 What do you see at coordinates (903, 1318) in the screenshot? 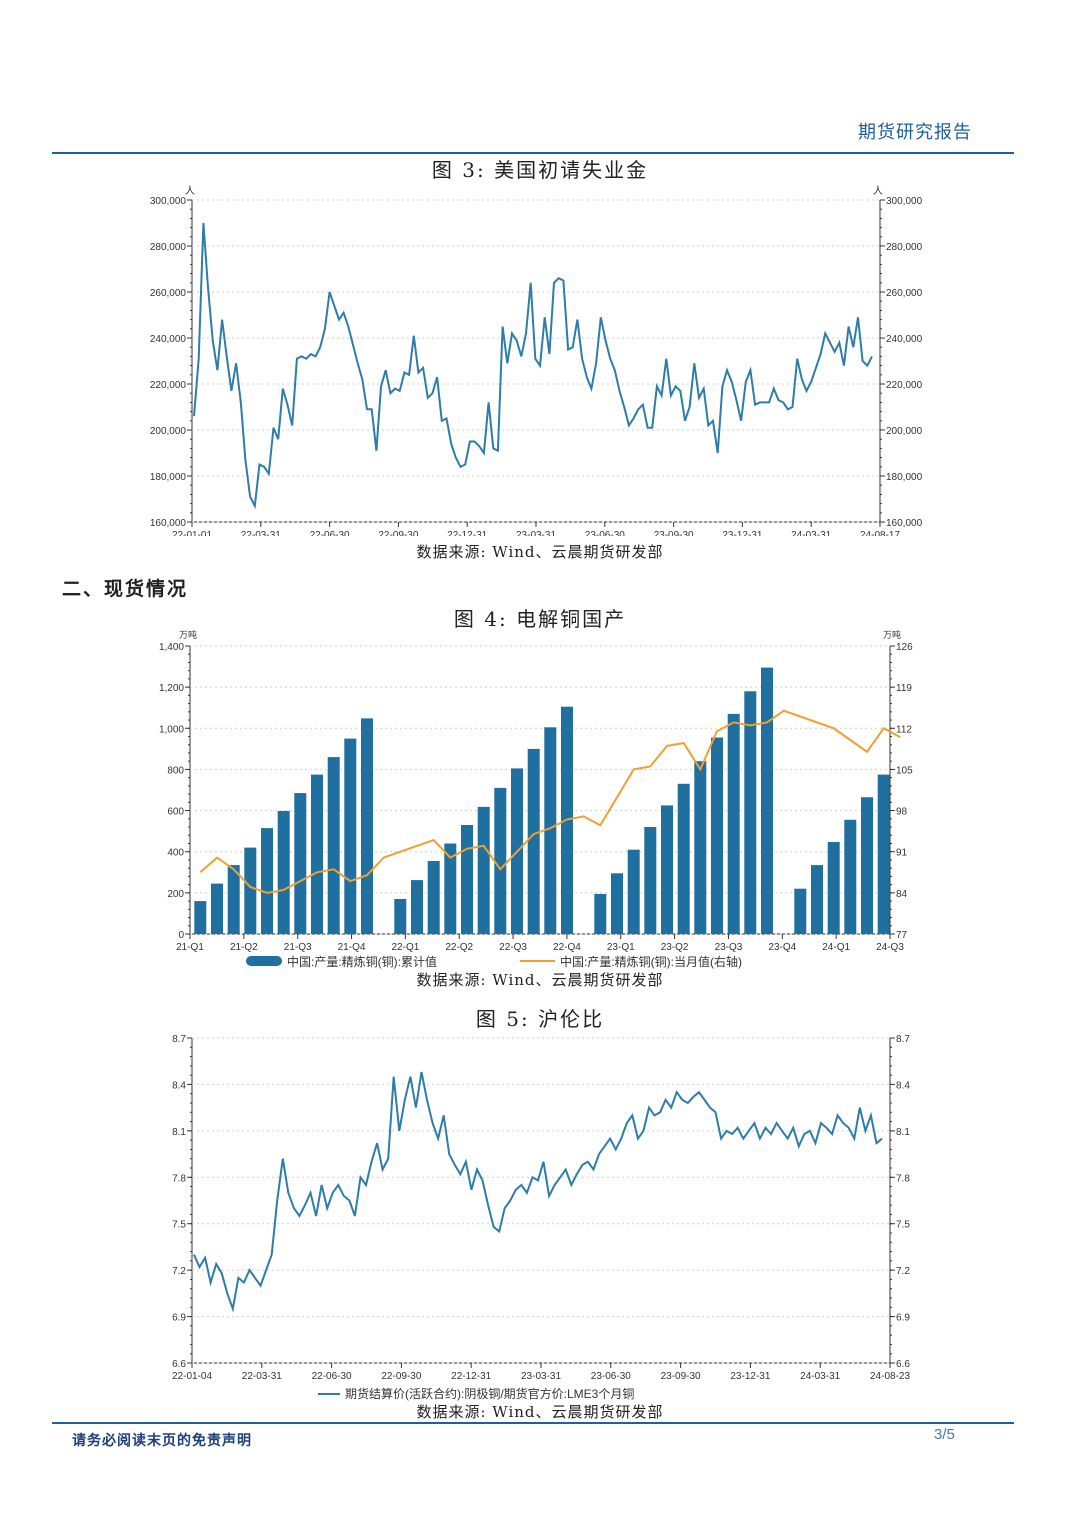
I see `y-tick-label-right: 6.9` at bounding box center [903, 1318].